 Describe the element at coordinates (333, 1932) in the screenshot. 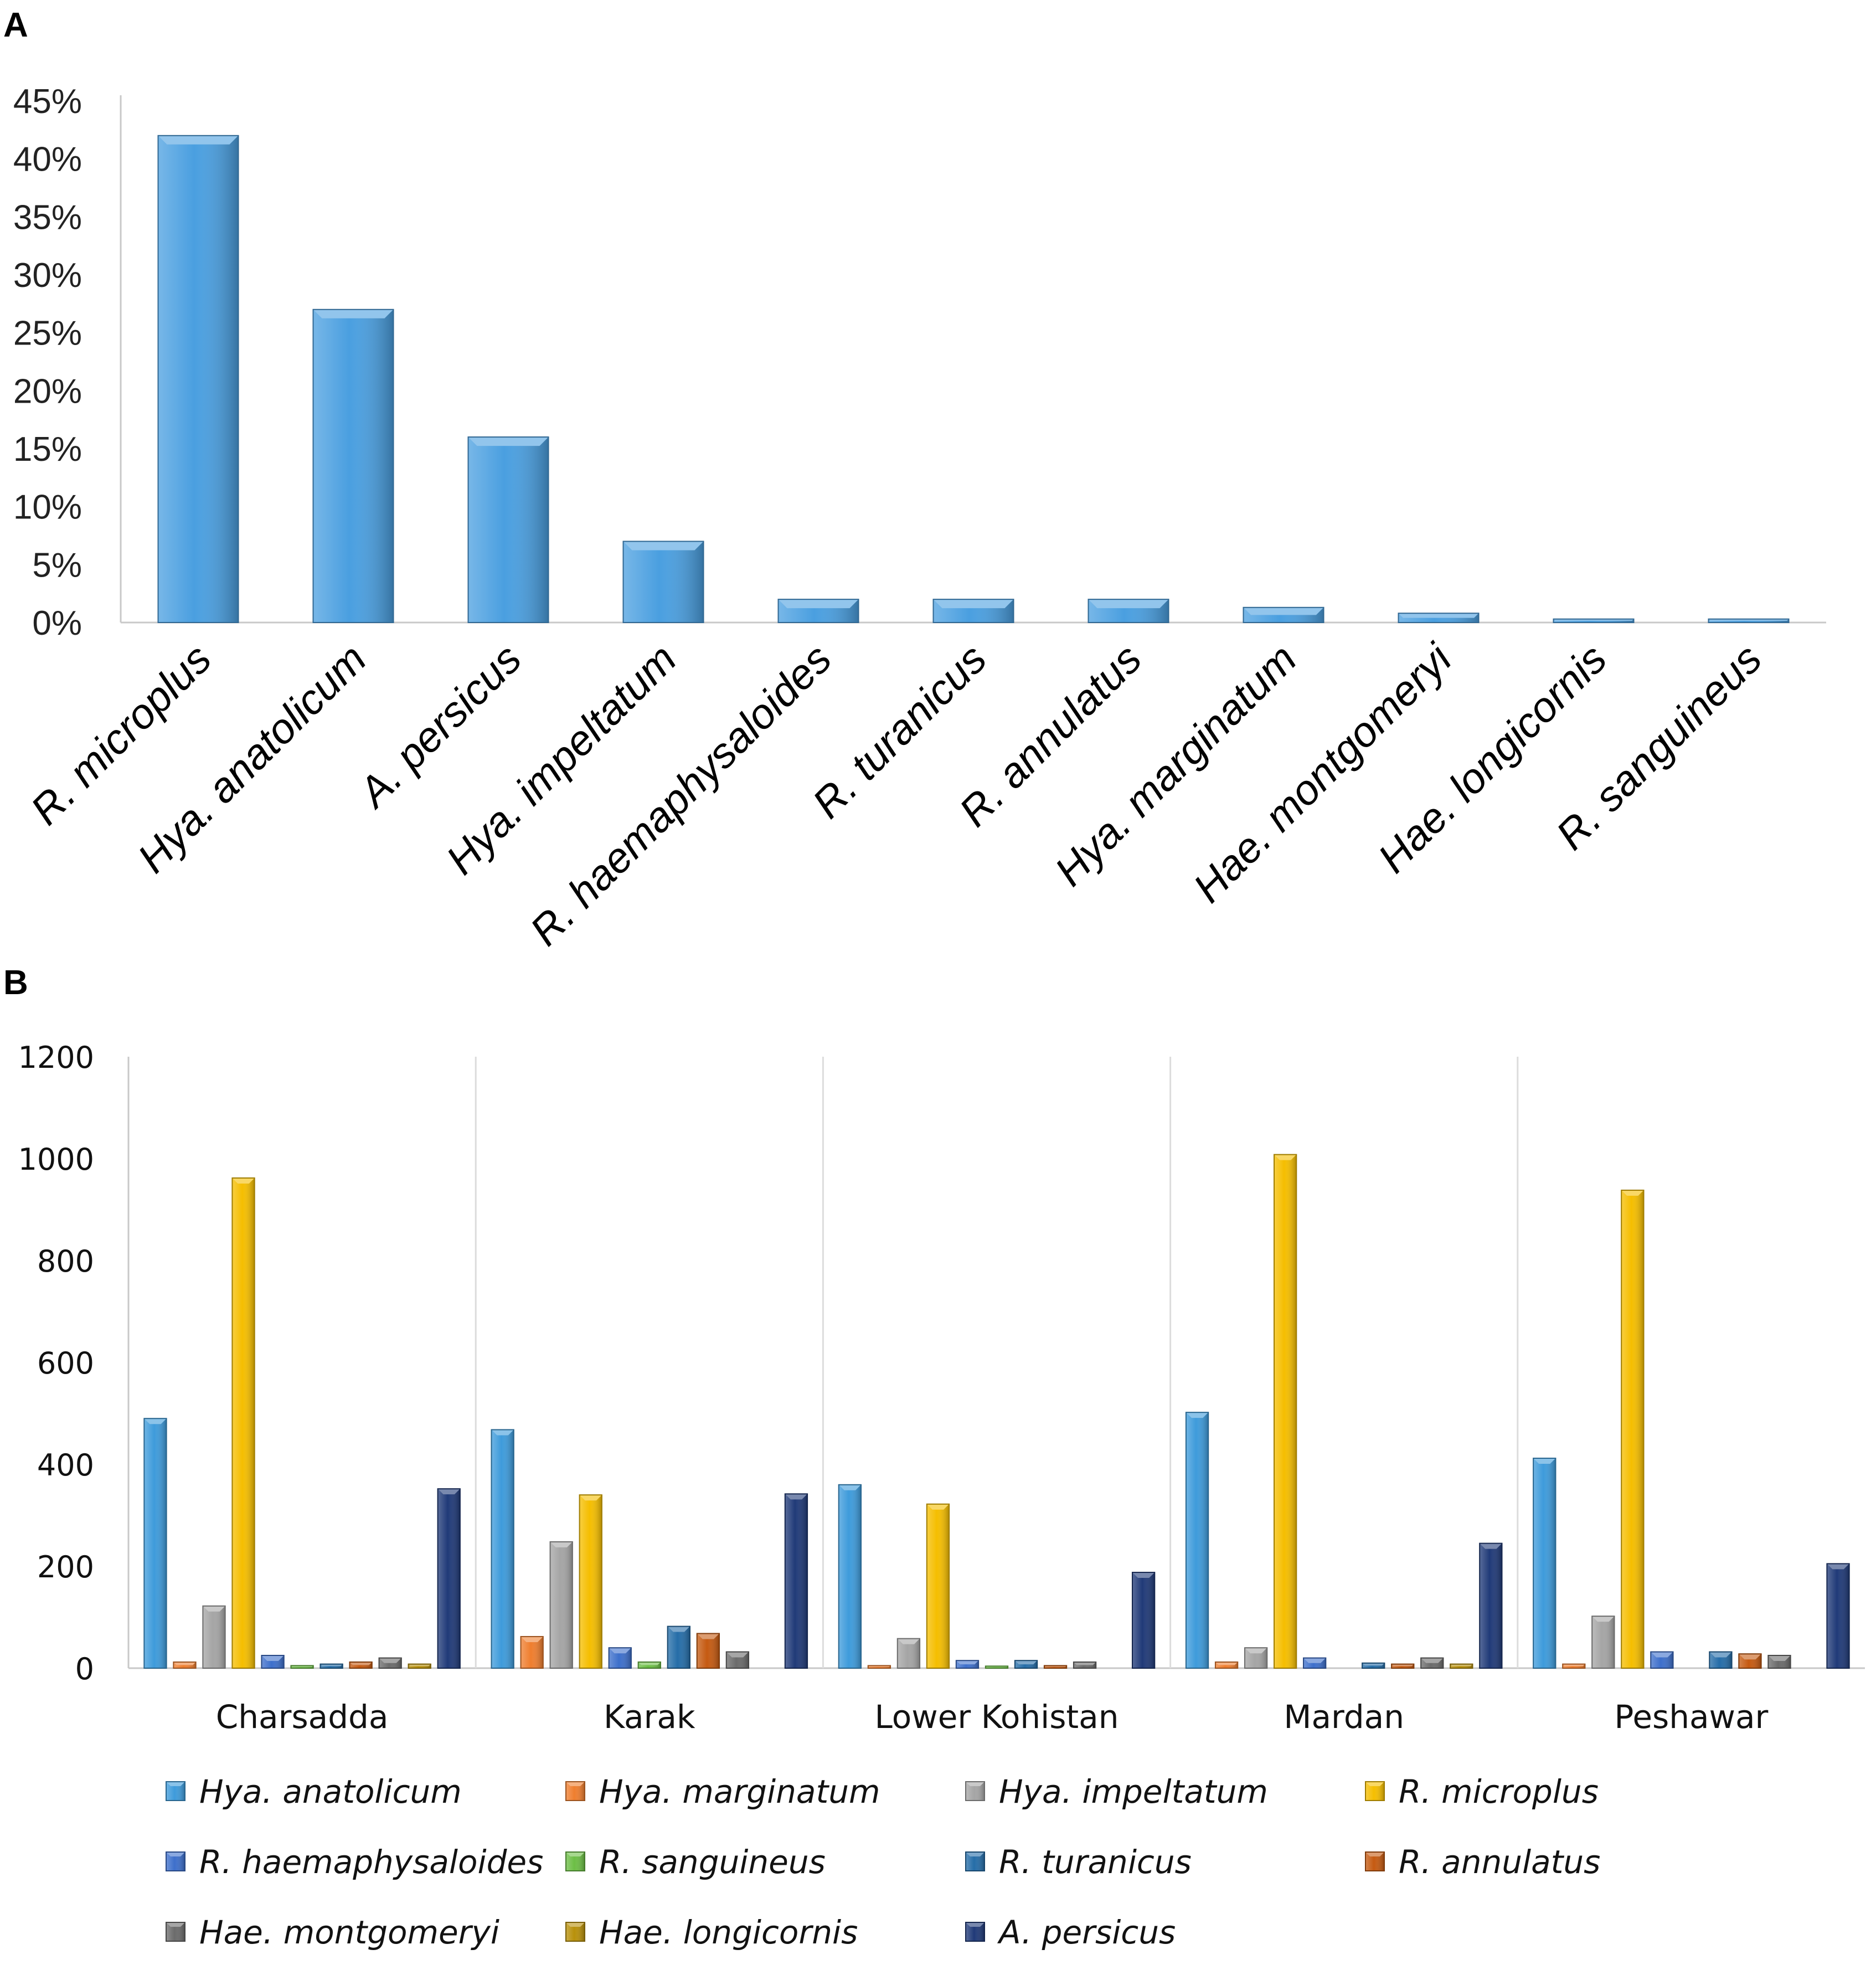

I see `chart-b-legend-item: Hae. montgomeryi` at that location.